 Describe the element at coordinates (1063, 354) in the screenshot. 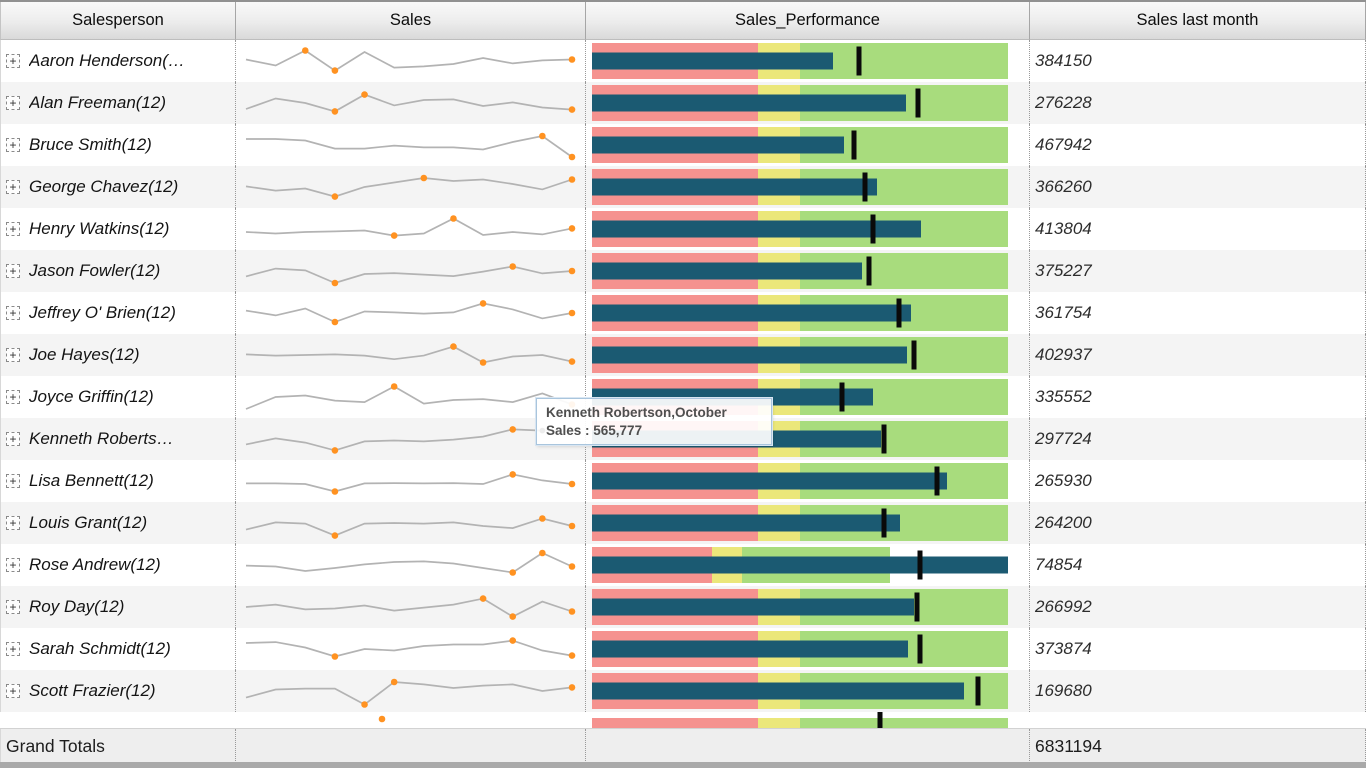

I see `sales-last-month-value: 402937` at that location.